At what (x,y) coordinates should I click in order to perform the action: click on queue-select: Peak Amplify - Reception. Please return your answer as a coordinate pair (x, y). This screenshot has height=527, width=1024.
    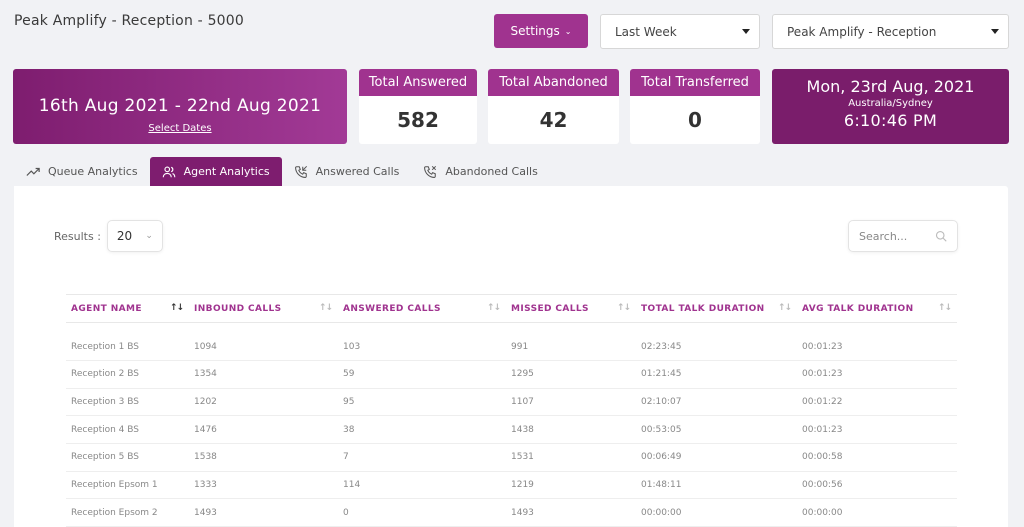
    Looking at the image, I should click on (890, 31).